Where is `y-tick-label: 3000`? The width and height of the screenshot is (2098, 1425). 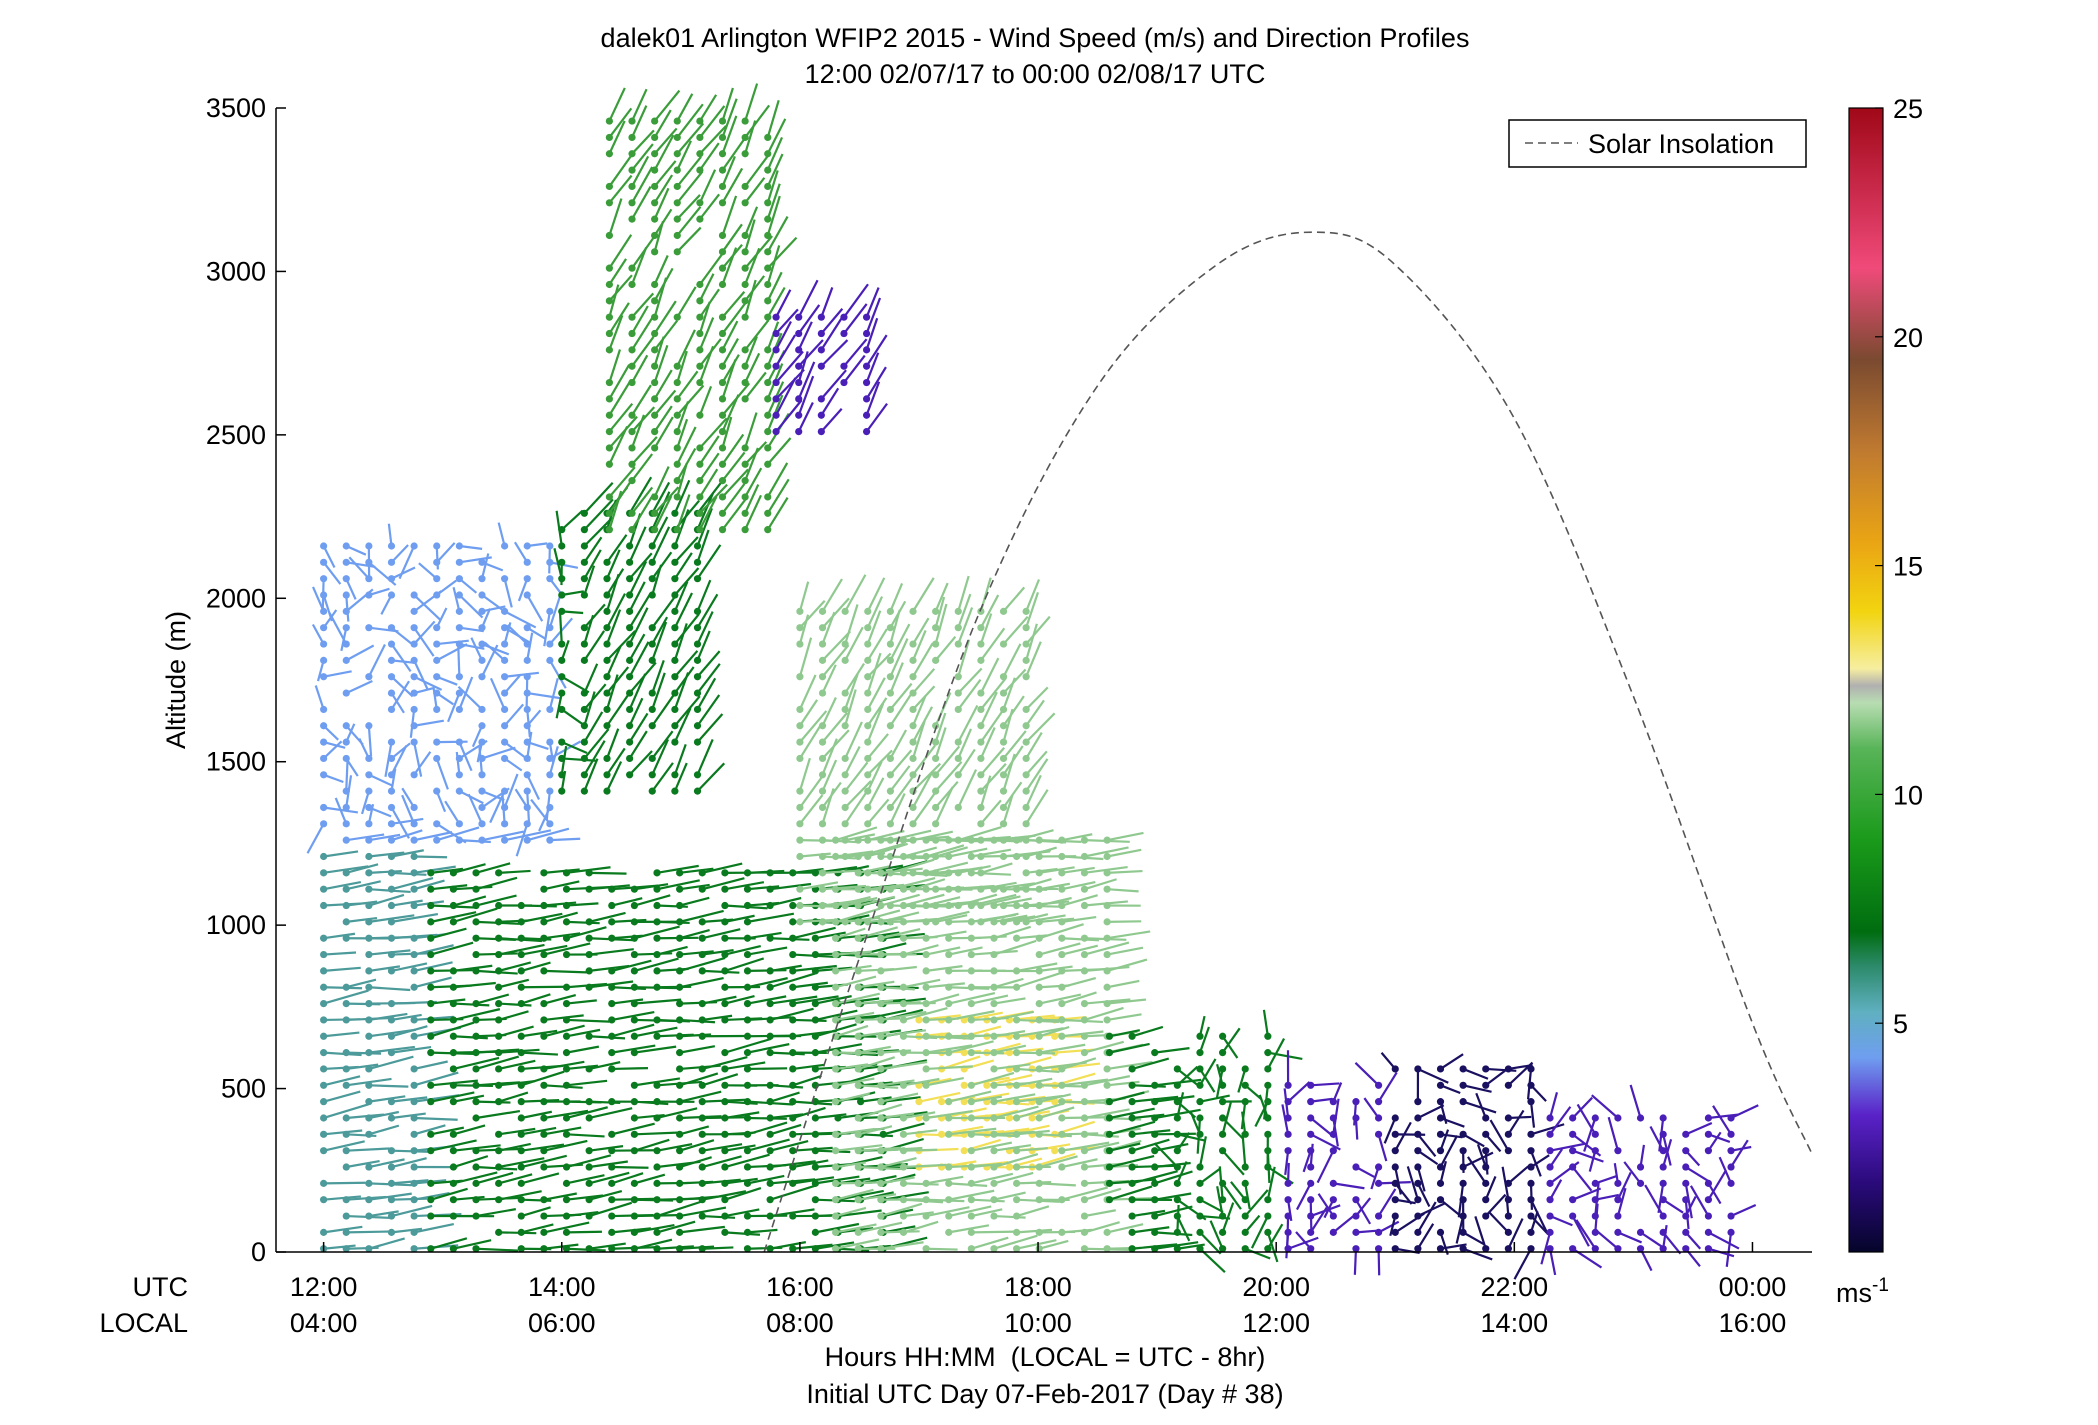
y-tick-label: 3000 is located at coordinates (236, 271).